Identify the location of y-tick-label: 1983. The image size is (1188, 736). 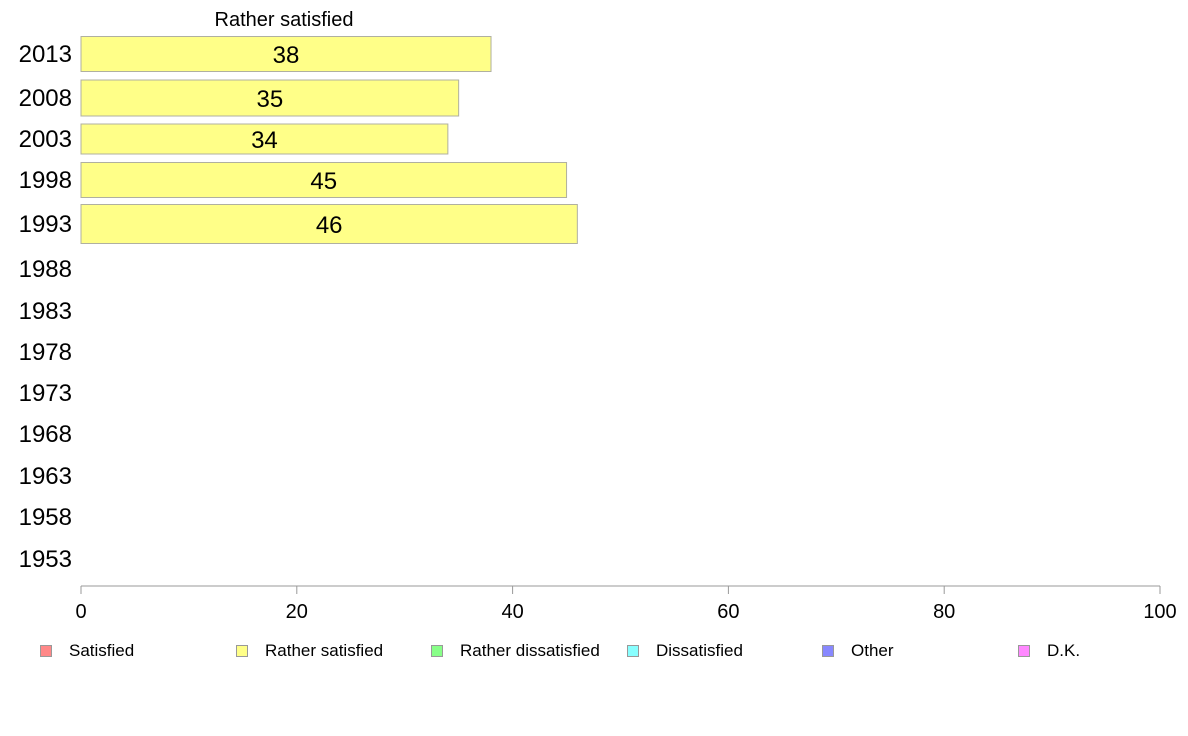
(45, 311).